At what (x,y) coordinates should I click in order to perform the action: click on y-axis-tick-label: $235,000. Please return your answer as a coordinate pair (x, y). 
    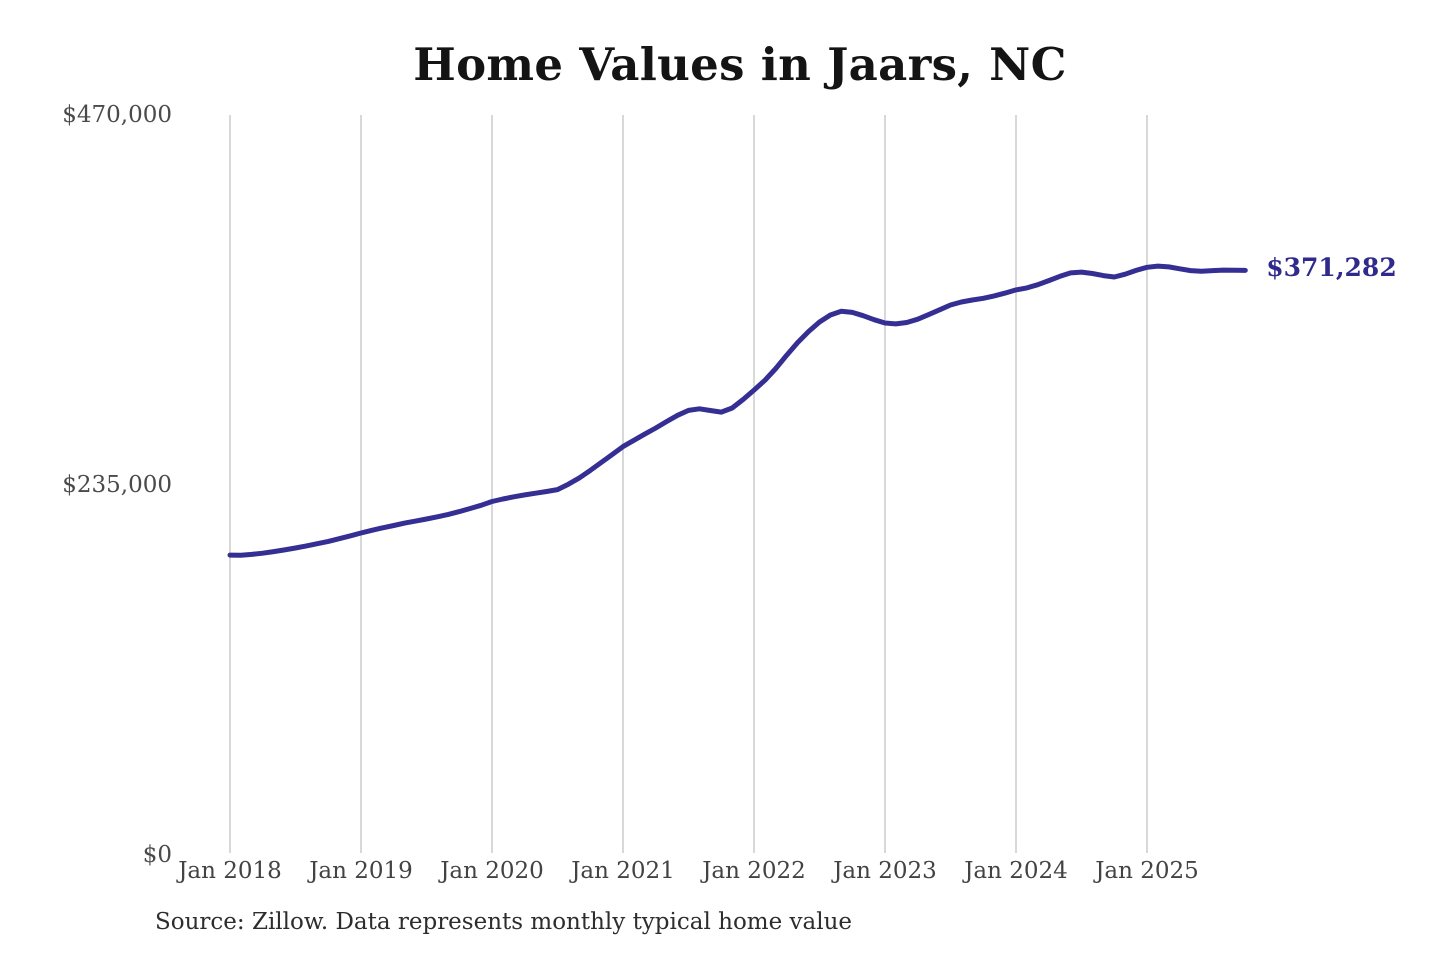
    Looking at the image, I should click on (117, 485).